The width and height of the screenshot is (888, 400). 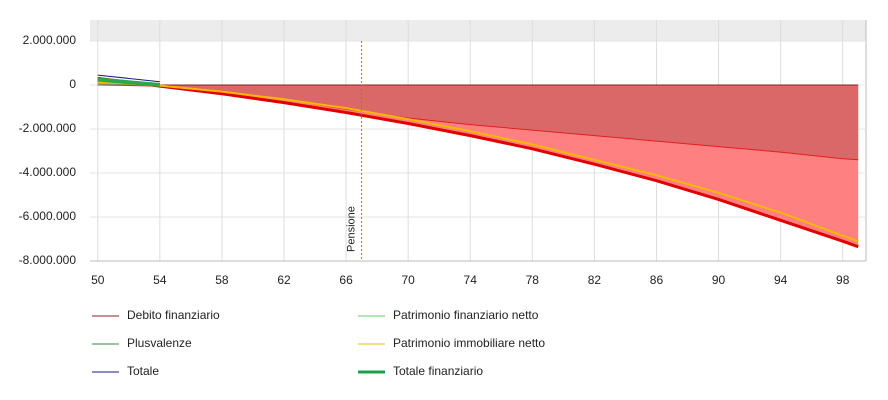 What do you see at coordinates (173, 315) in the screenshot?
I see `legend-label: Debito finanziario` at bounding box center [173, 315].